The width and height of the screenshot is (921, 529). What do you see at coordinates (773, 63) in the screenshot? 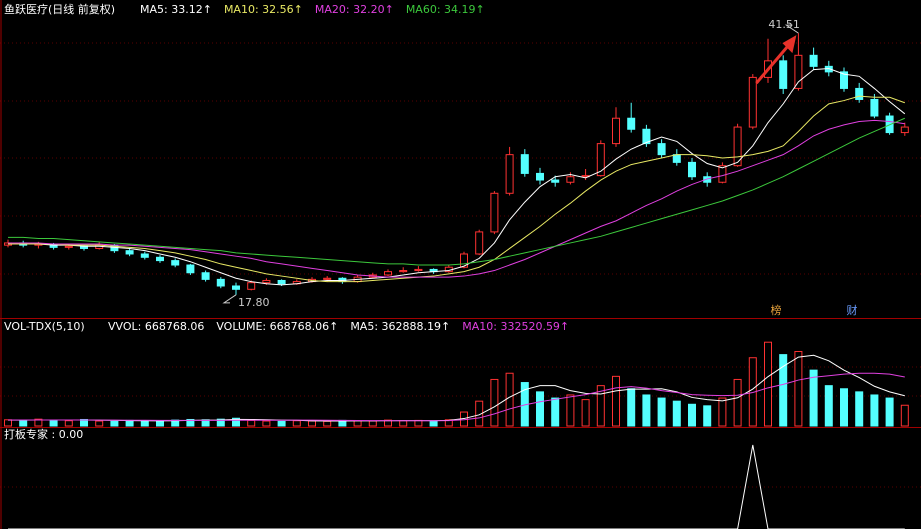
I see `highlight-arrow` at bounding box center [773, 63].